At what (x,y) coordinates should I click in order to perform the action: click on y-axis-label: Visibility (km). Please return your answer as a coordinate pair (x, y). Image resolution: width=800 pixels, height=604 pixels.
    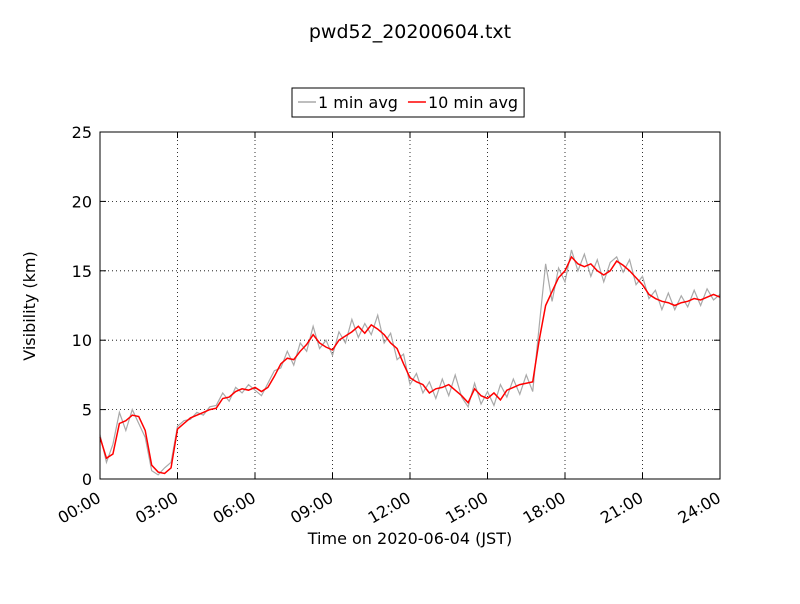
    Looking at the image, I should click on (29, 305).